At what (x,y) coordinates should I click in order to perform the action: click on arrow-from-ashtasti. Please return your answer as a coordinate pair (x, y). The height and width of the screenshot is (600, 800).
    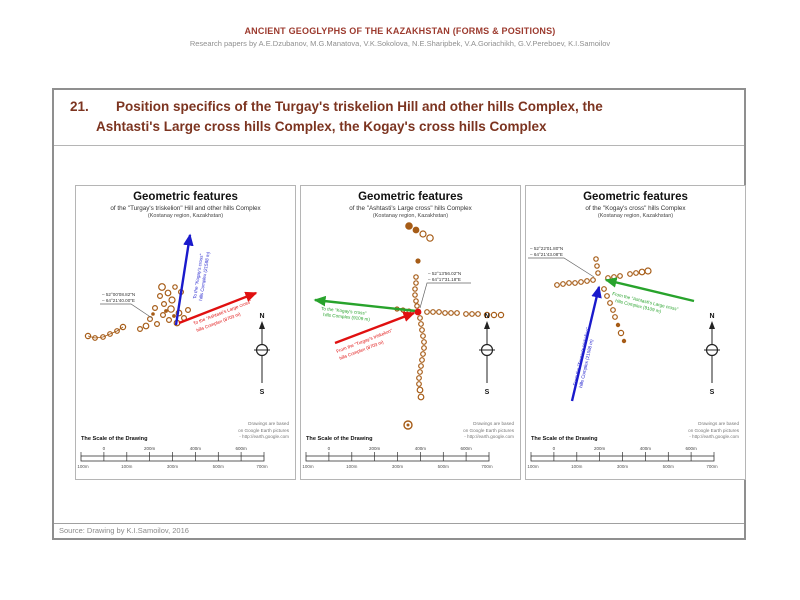
    Looking at the image, I should click on (649, 290).